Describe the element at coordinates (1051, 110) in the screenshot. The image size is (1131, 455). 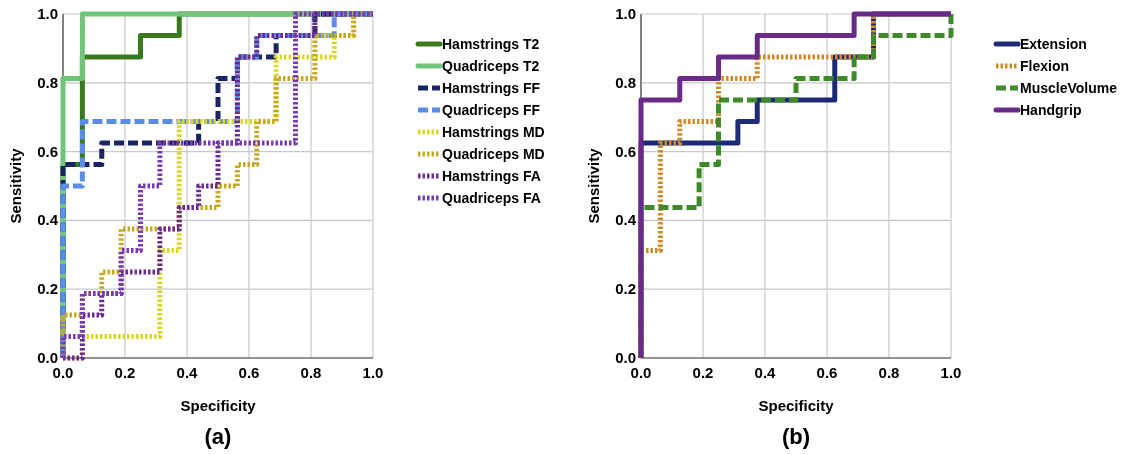
I see `legend-label: Handgrip` at that location.